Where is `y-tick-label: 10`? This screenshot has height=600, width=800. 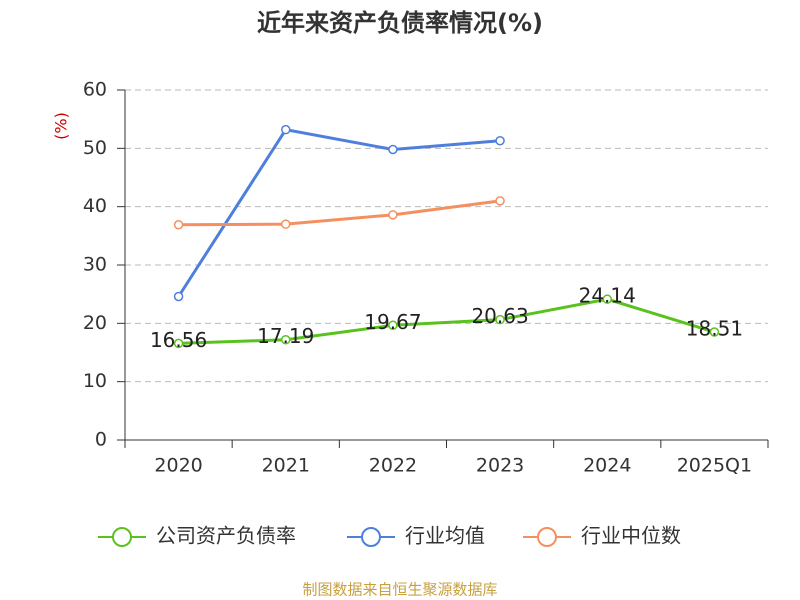 y-tick-label: 10 is located at coordinates (95, 381).